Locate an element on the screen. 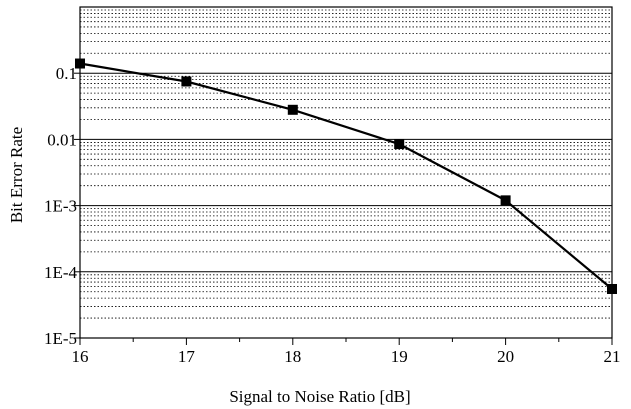  y-tick-label: 1E-4 is located at coordinates (61, 272).